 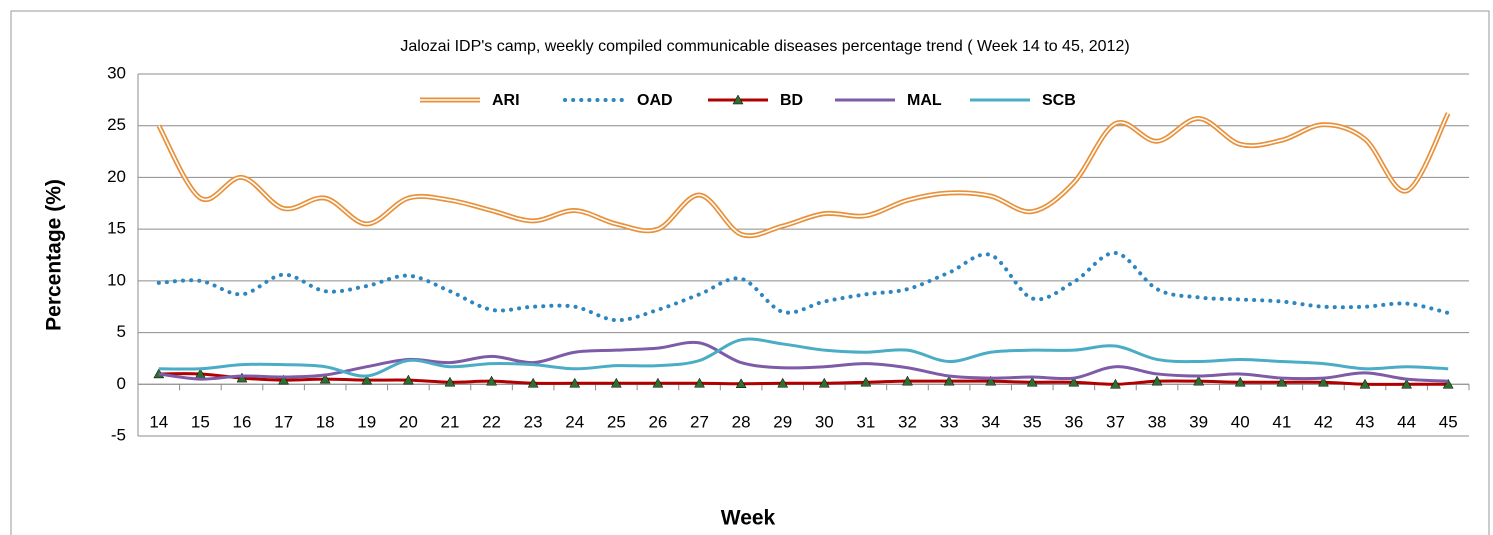 What do you see at coordinates (791, 100) in the screenshot?
I see `legend-label: BD` at bounding box center [791, 100].